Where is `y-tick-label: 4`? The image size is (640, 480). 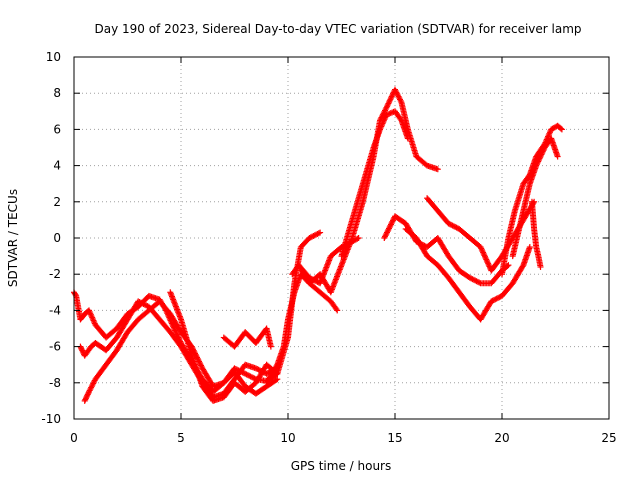 y-tick-label: 4 is located at coordinates (57, 166).